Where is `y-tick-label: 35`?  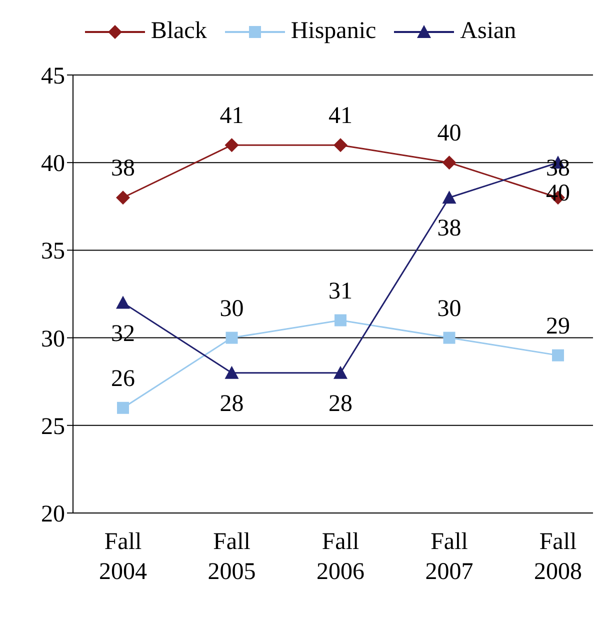
y-tick-label: 35 is located at coordinates (53, 251).